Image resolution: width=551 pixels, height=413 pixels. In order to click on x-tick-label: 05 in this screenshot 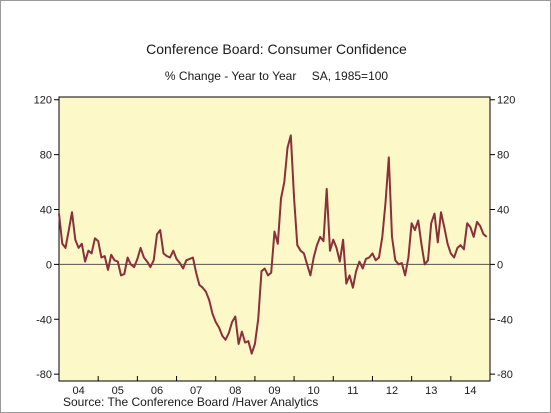, I will do `click(118, 391)`.